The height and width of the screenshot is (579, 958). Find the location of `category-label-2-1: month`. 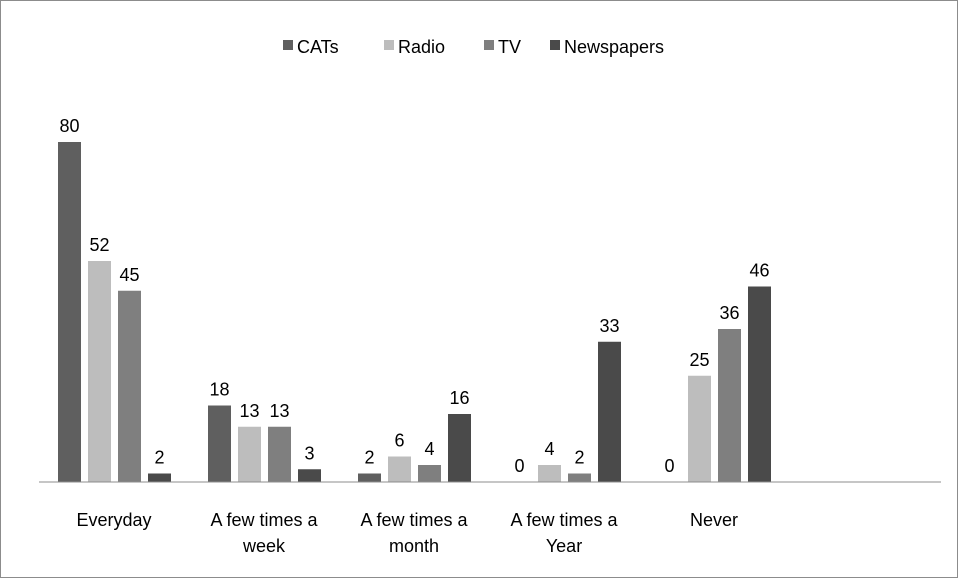

category-label-2-1: month is located at coordinates (414, 546).